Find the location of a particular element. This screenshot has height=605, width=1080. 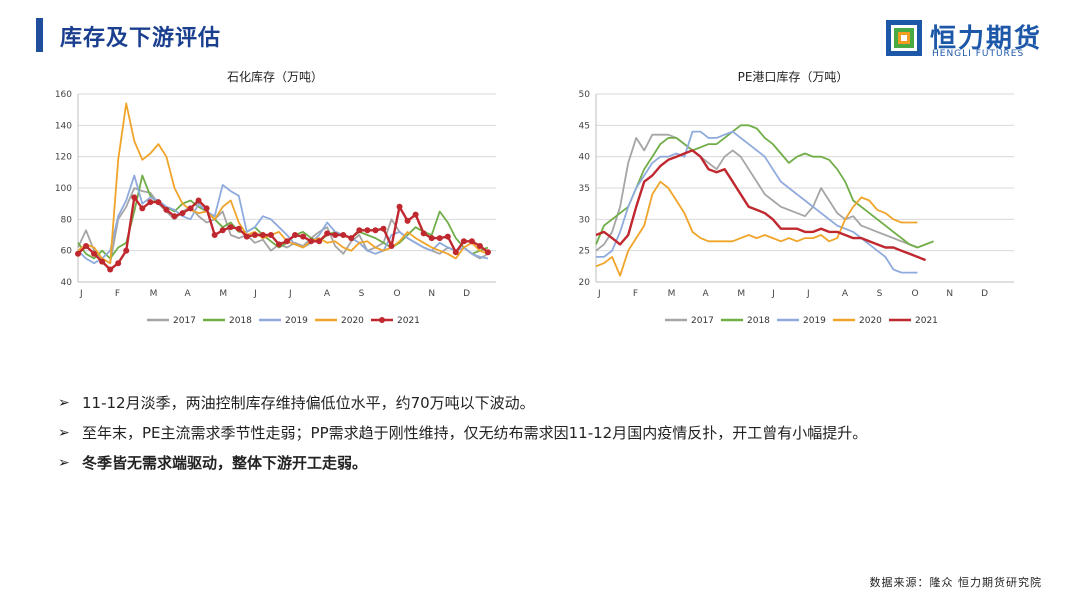

x-tick-label: S is located at coordinates (362, 294).